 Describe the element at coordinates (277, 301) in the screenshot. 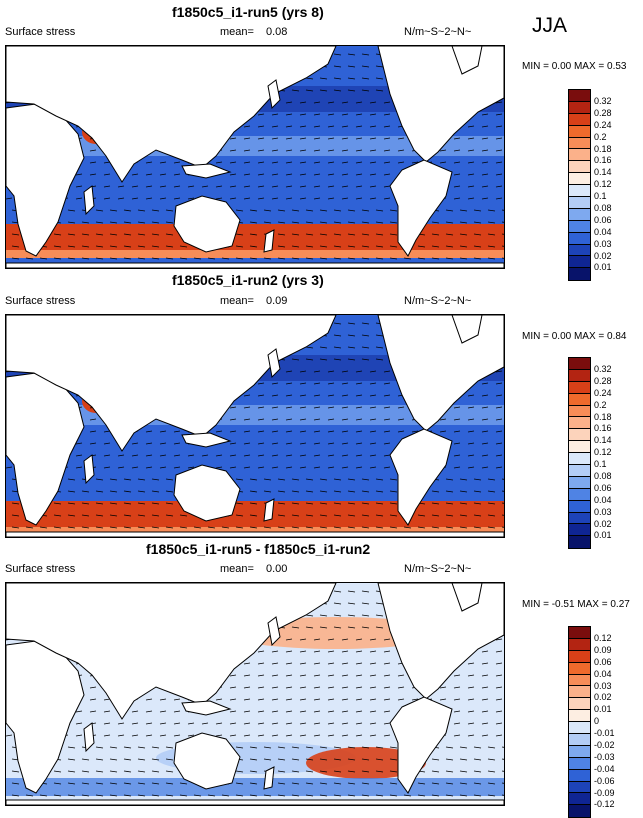

I see `panel-2-mean-value: 0.09` at that location.